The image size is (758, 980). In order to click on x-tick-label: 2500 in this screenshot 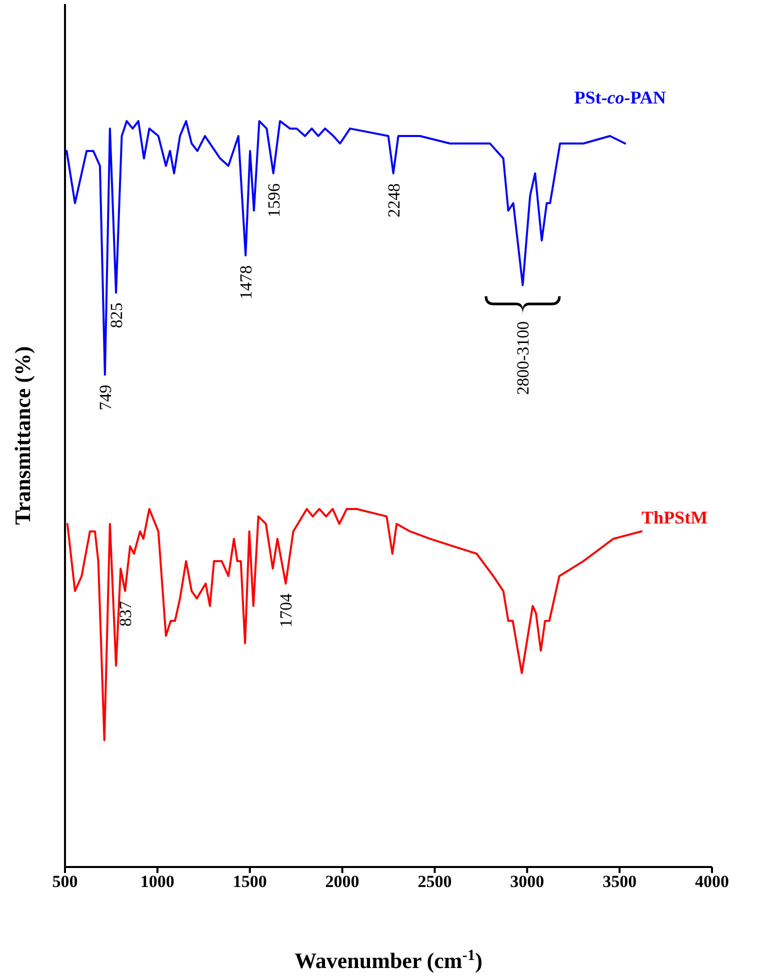, I will do `click(435, 882)`.